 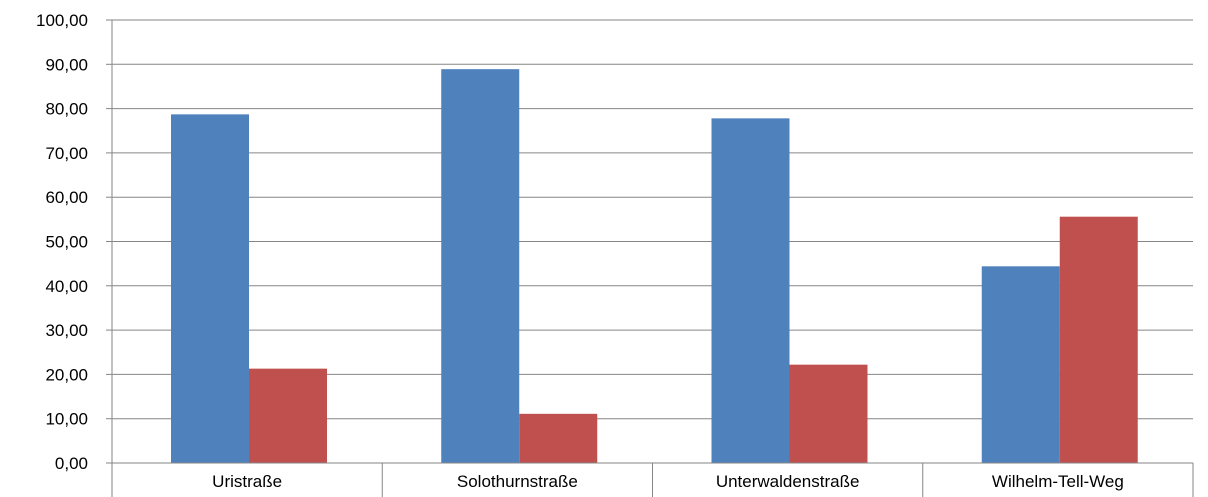 I want to click on y-tick-label: 90,00, so click(x=66, y=64).